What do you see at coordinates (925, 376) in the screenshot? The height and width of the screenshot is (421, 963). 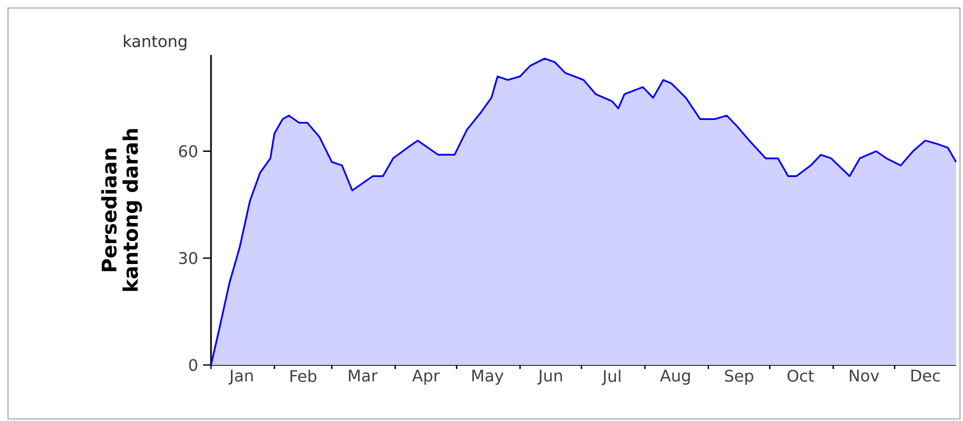 I see `x-tick-label: Dec` at bounding box center [925, 376].